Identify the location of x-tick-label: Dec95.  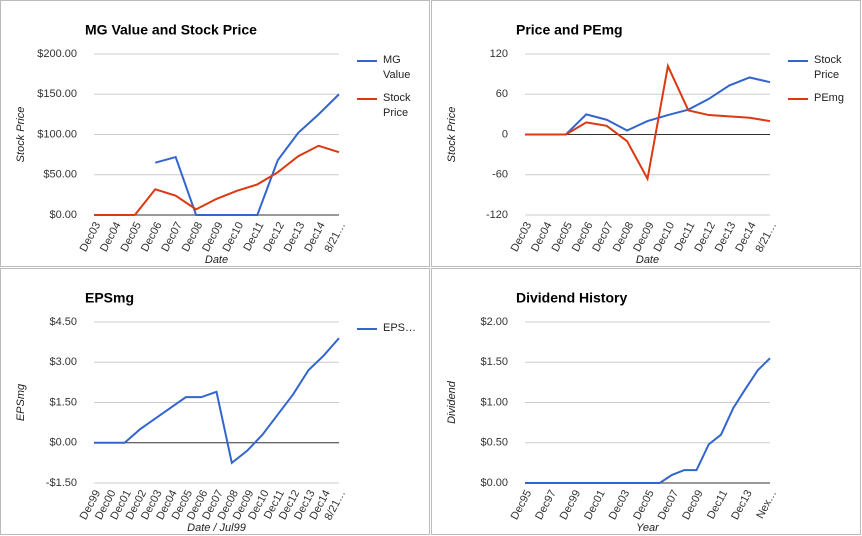
(522, 505).